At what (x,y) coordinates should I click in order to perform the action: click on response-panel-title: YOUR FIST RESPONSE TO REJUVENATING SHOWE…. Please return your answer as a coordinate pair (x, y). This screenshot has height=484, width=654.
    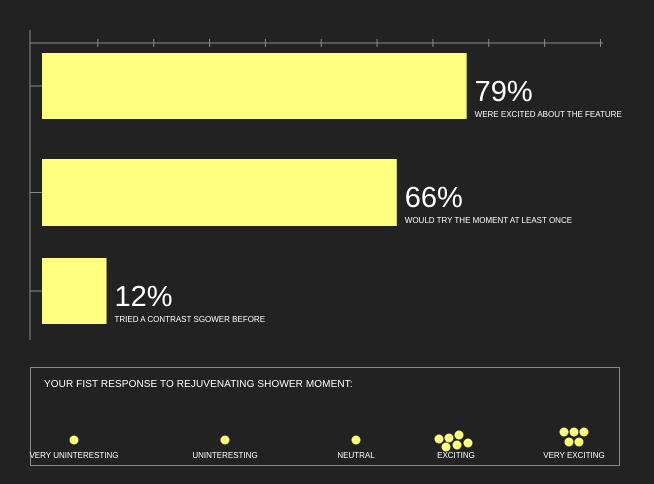
    Looking at the image, I should click on (198, 384).